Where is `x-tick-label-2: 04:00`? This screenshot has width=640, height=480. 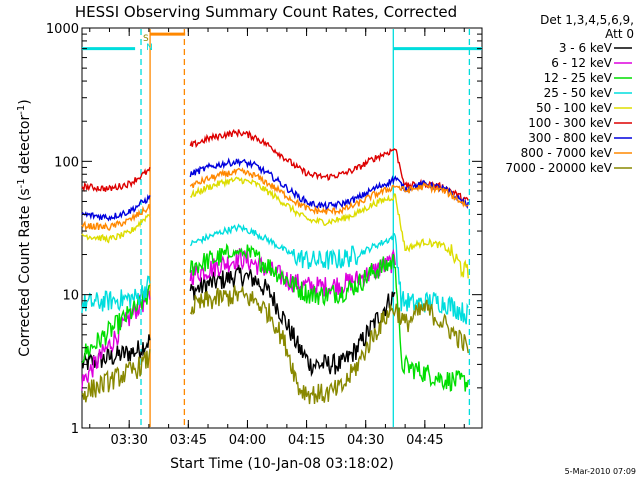
x-tick-label-2: 04:00 is located at coordinates (247, 440).